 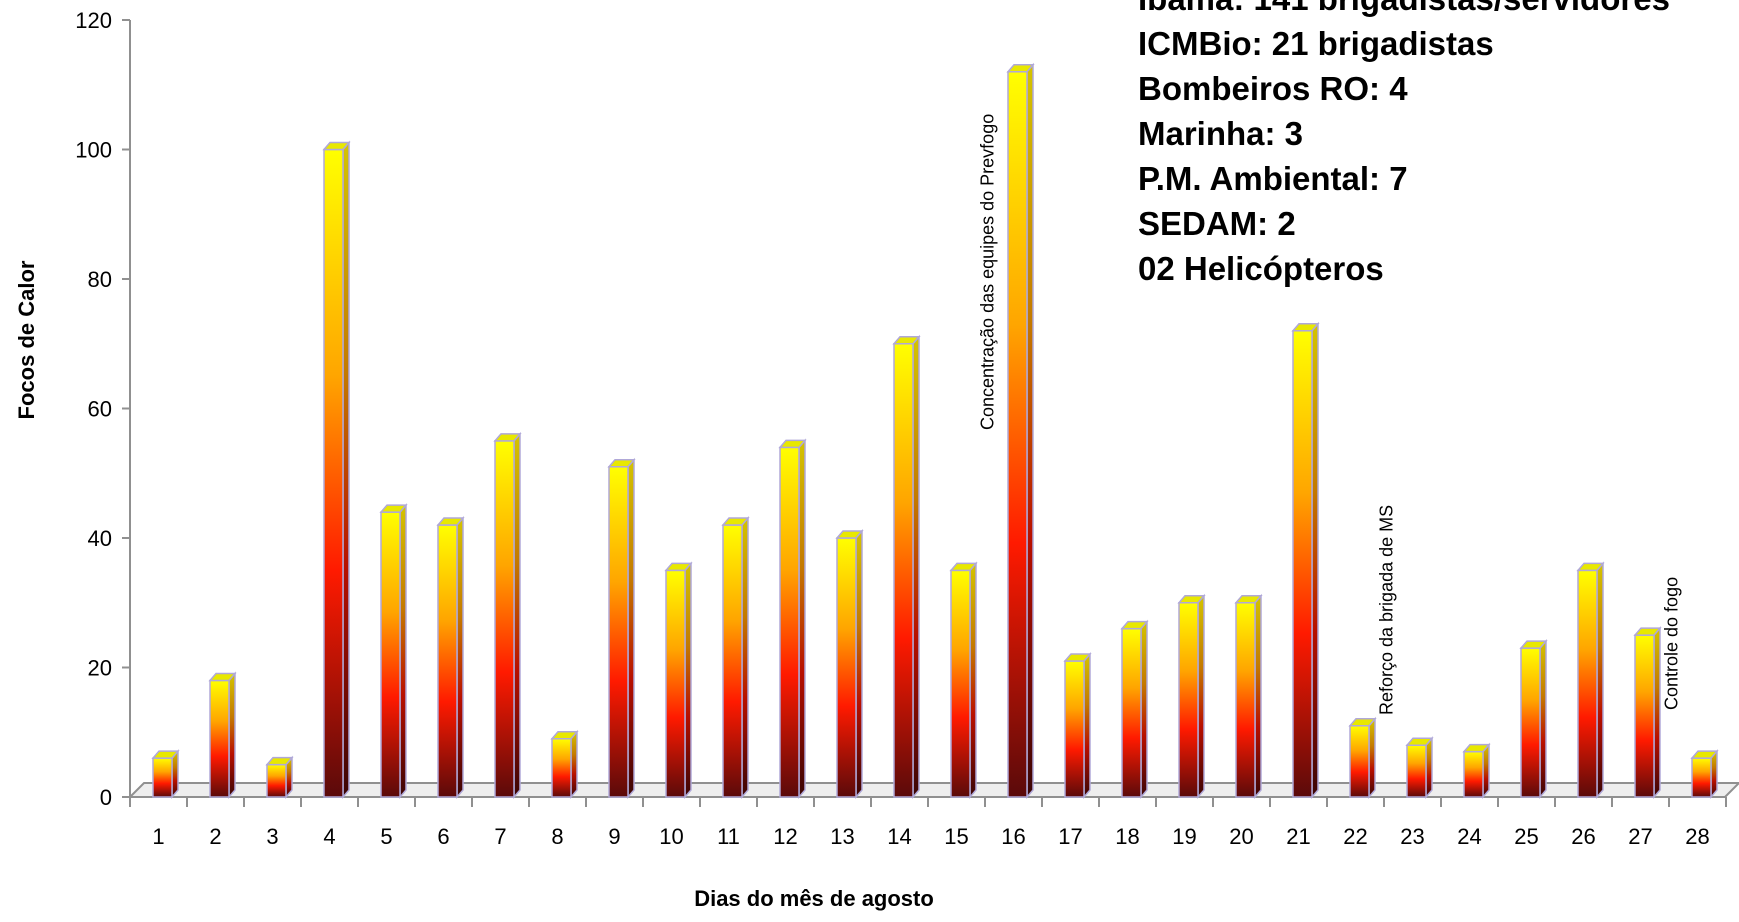 What do you see at coordinates (215, 836) in the screenshot?
I see `x-tick-label: 2` at bounding box center [215, 836].